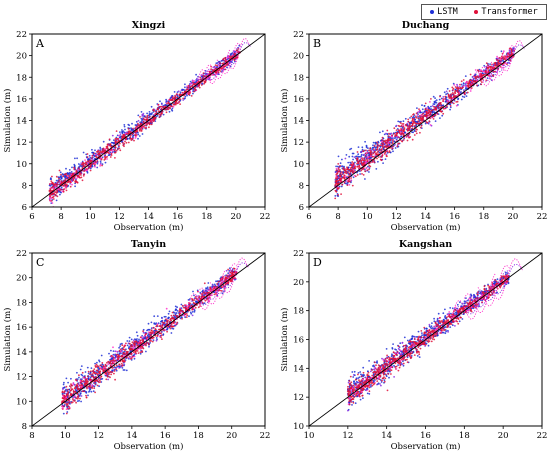 The image size is (550, 457). I want to click on y-tick-label: 16, so click(298, 100).